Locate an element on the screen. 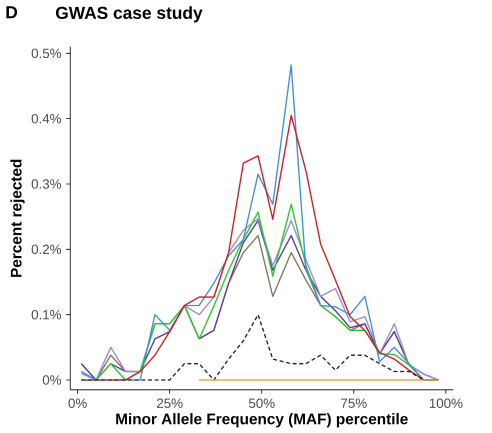 The height and width of the screenshot is (433, 492). x-tick-label: 0% is located at coordinates (77, 403).